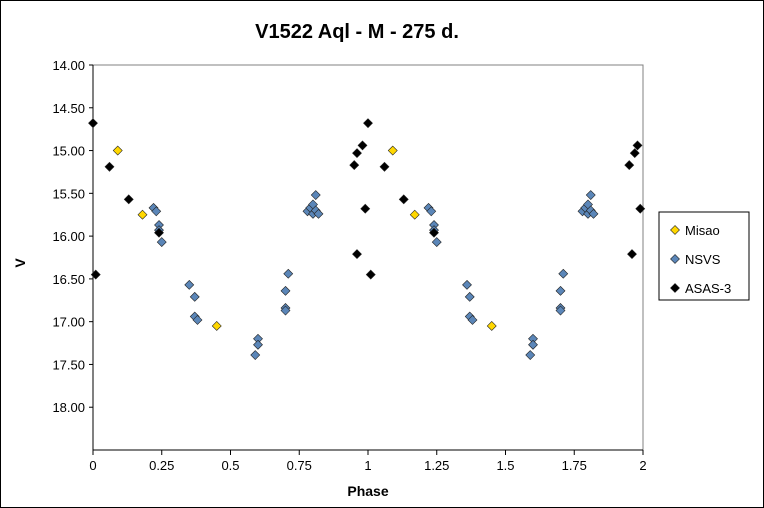 Image resolution: width=764 pixels, height=508 pixels. I want to click on x-tick-label: 1.5, so click(505, 465).